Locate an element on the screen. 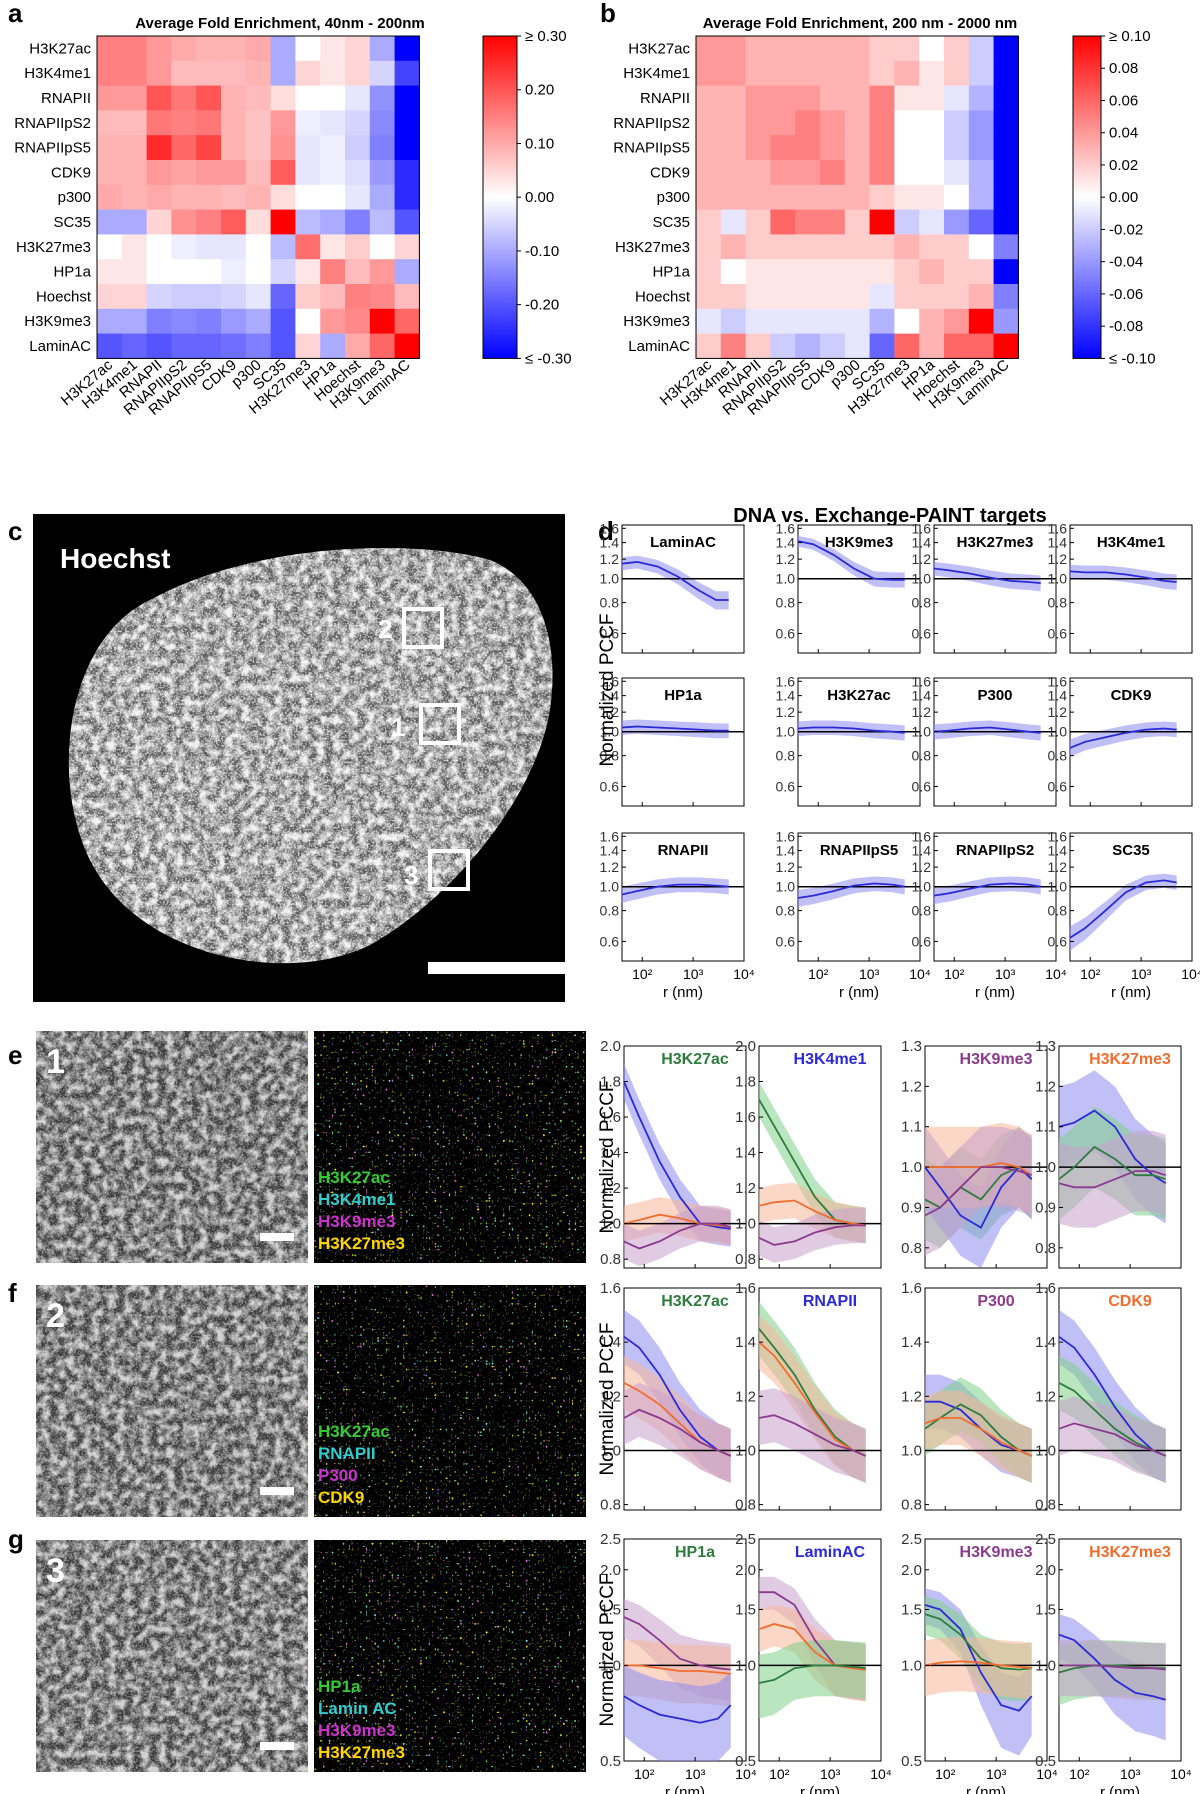 The width and height of the screenshot is (1200, 1794). colorbar-tick-label: -0.06 is located at coordinates (1126, 294).